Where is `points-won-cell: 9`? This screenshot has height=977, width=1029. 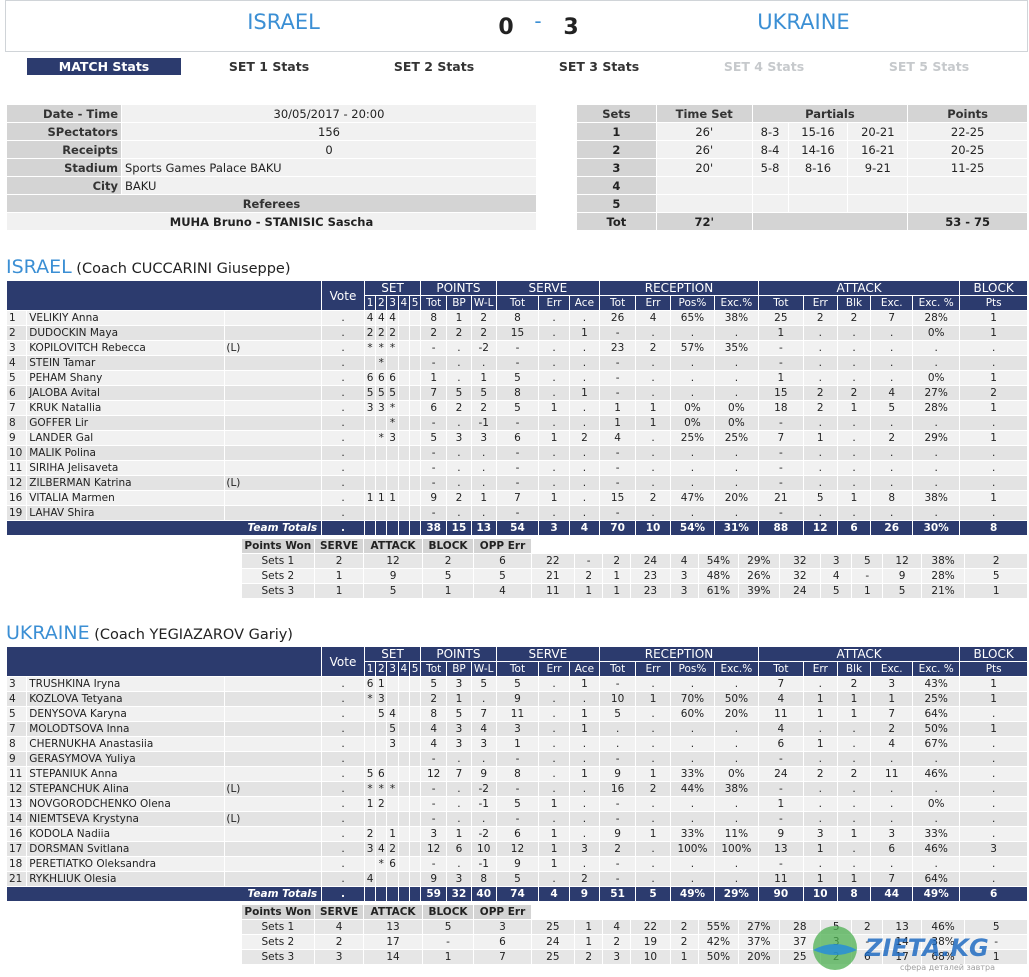 points-won-cell: 9 is located at coordinates (393, 576).